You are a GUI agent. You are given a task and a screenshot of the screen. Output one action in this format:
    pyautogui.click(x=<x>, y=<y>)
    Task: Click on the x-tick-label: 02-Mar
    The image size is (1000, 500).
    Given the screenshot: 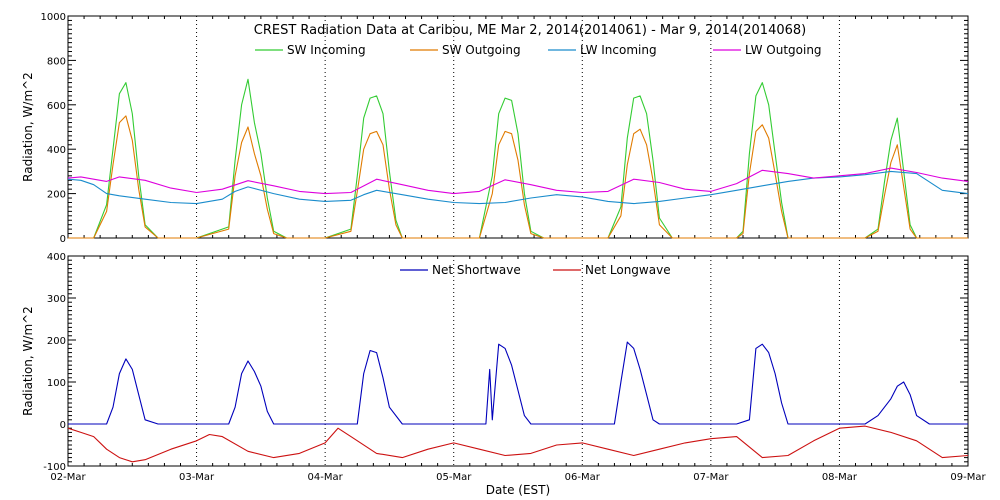 What is the action you would take?
    pyautogui.click(x=68, y=477)
    